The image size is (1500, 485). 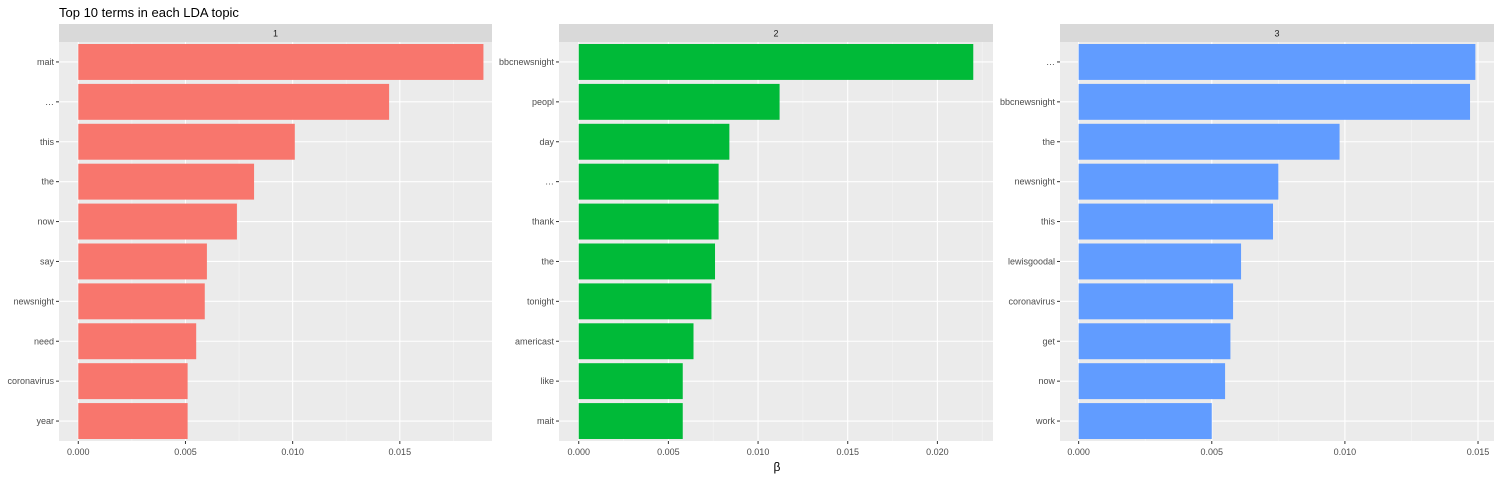 I want to click on y-tick-label: get, so click(x=1048, y=341).